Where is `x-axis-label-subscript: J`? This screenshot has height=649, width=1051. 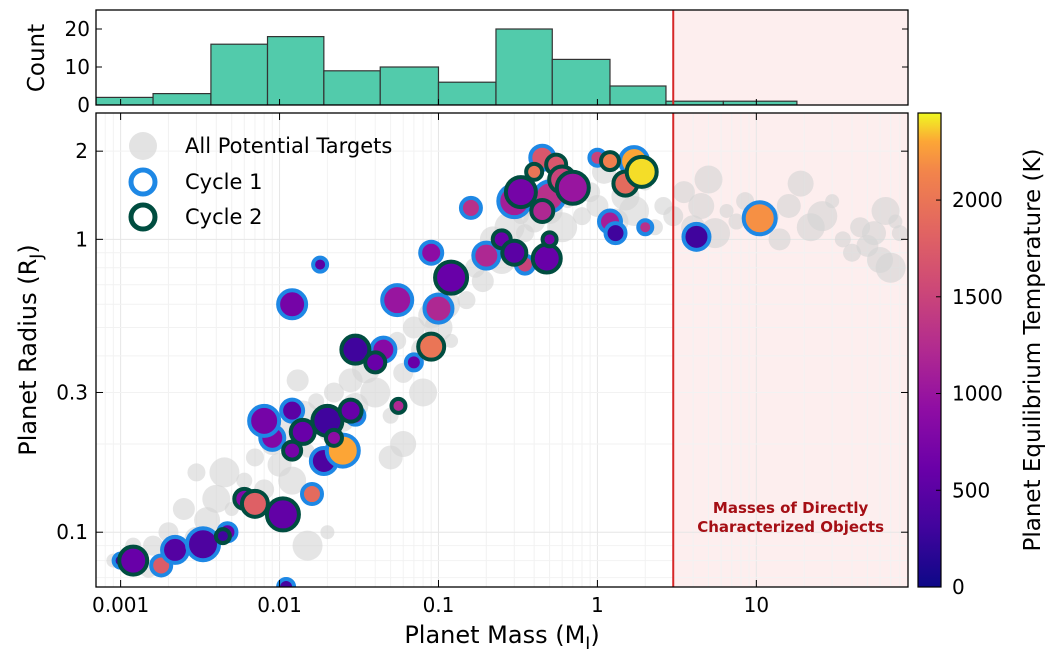
x-axis-label-subscript: J is located at coordinates (587, 641).